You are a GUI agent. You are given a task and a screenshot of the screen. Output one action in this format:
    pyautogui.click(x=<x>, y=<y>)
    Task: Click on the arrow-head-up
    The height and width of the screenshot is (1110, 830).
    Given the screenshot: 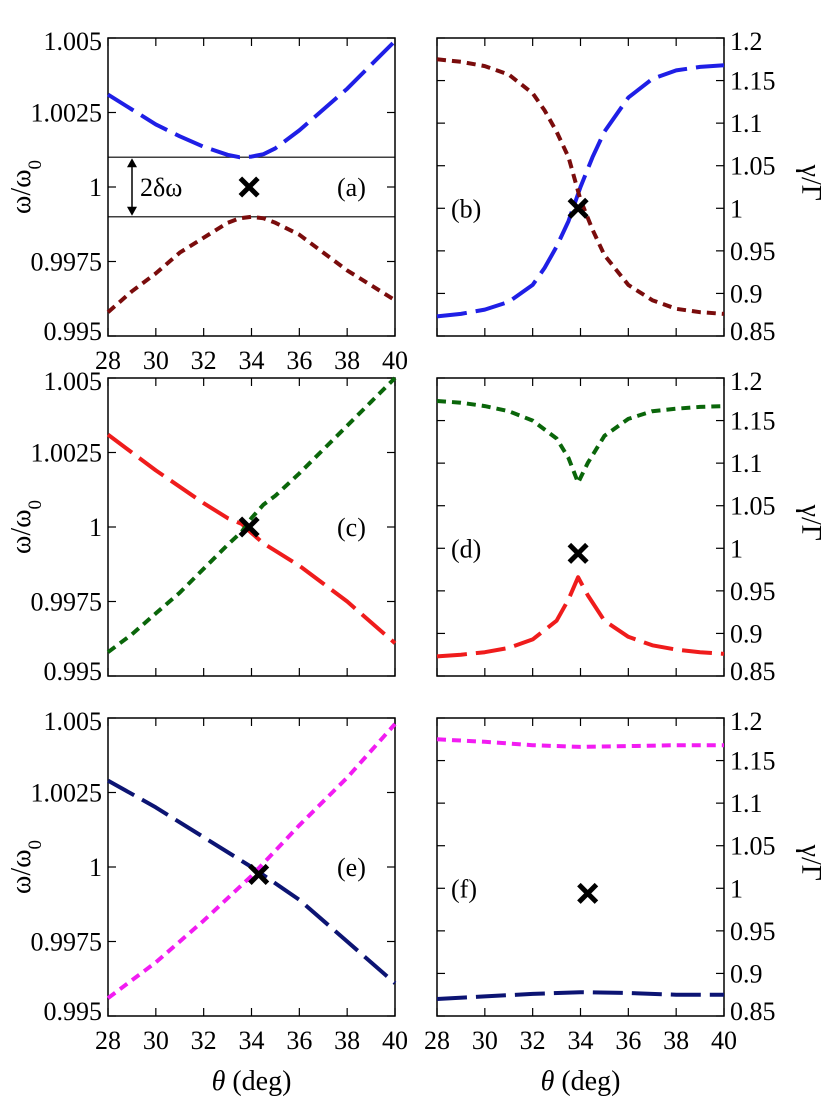 What is the action you would take?
    pyautogui.click(x=132, y=163)
    